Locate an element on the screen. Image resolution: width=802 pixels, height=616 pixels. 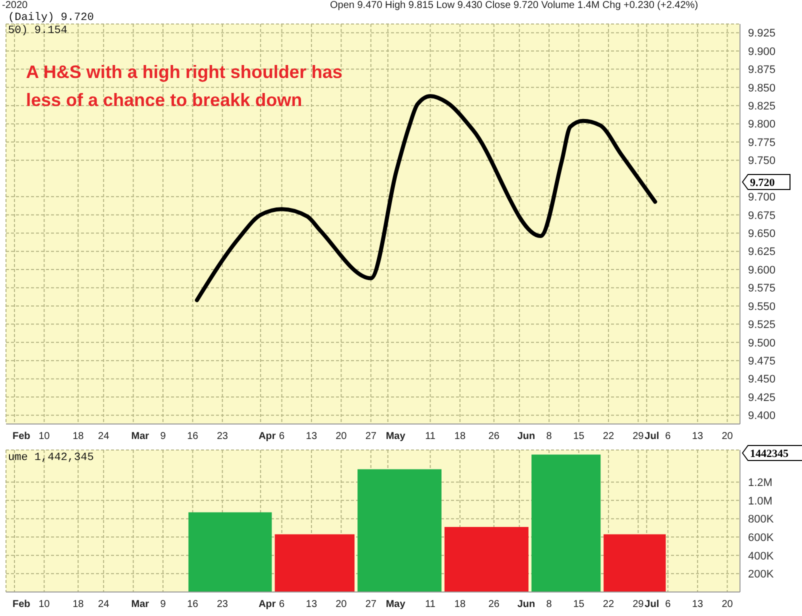
y-tick-label: 1.2M is located at coordinates (760, 482).